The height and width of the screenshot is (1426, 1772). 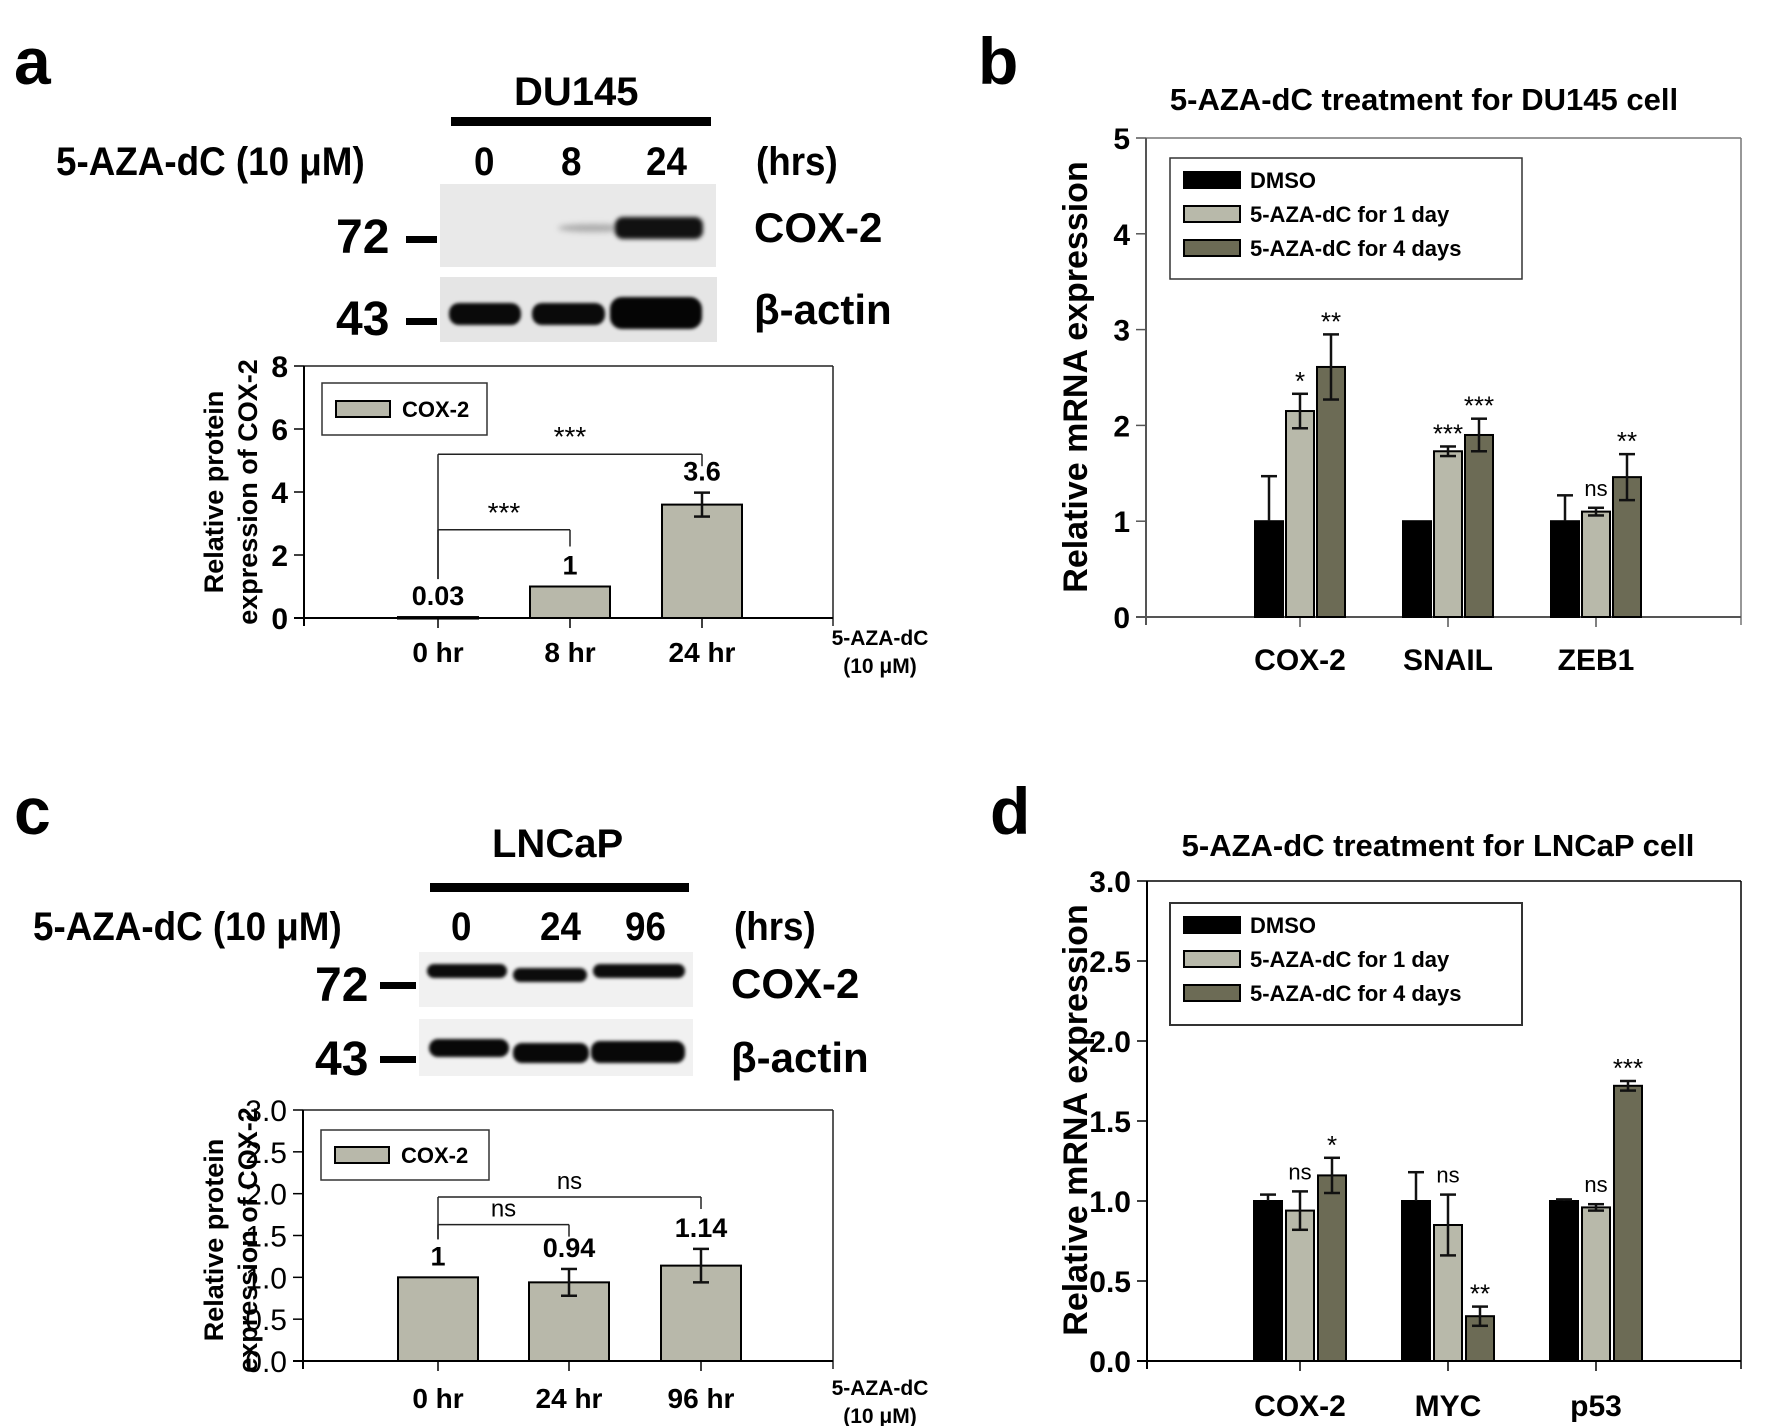 What do you see at coordinates (1110, 962) in the screenshot?
I see `y-tick-label: 2.5` at bounding box center [1110, 962].